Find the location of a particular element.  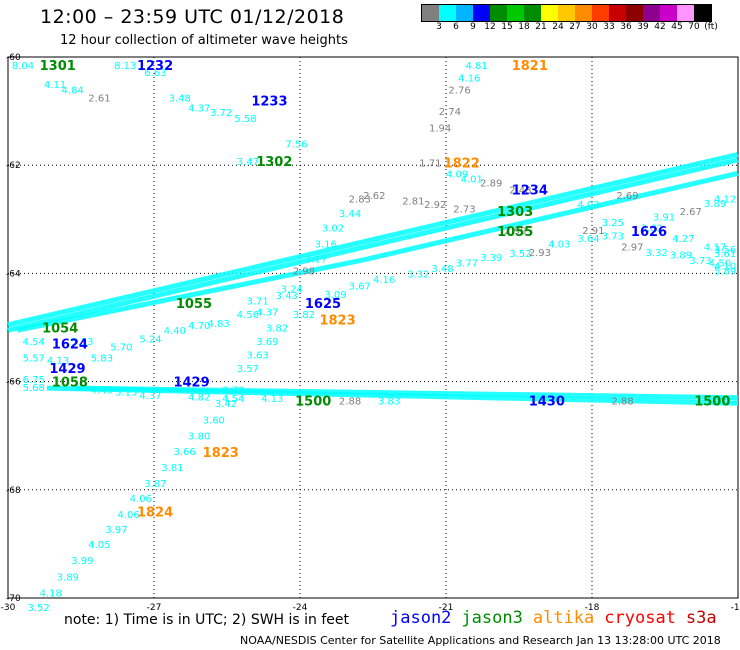

swh-value-label: 3.80 is located at coordinates (199, 437).